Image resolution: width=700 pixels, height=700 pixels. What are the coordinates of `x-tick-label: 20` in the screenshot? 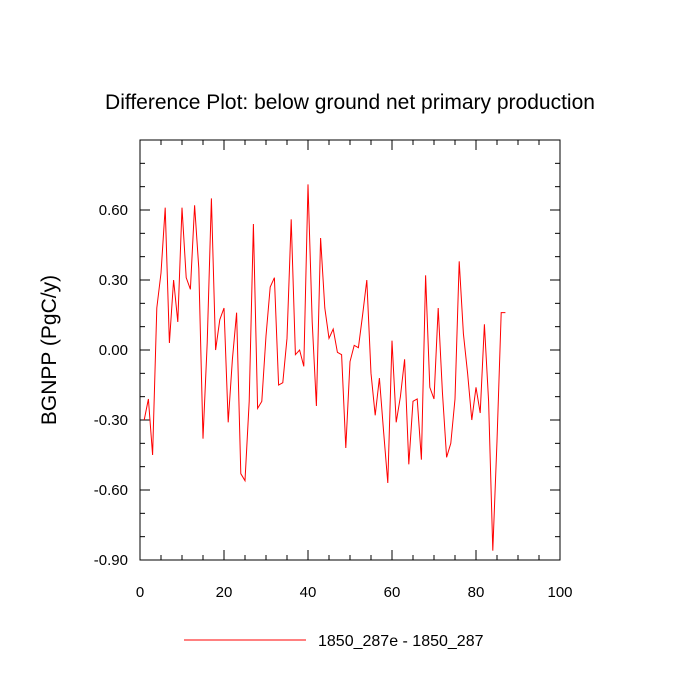 It's located at (224, 592).